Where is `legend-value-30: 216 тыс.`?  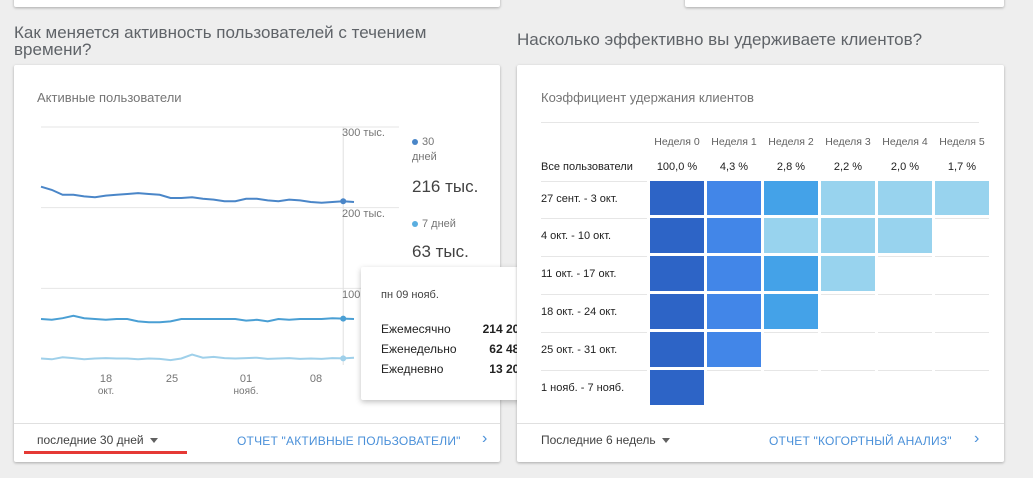 legend-value-30: 216 тыс. is located at coordinates (445, 186).